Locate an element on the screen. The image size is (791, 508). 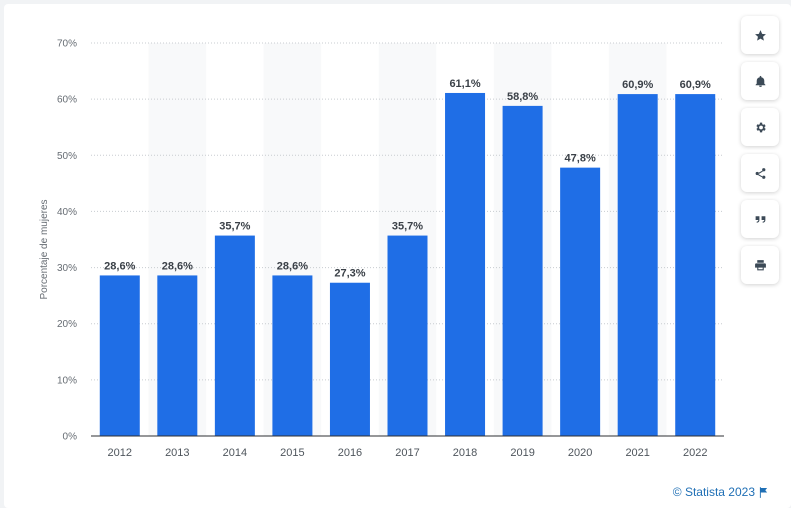
bar-value-label: 58,8% is located at coordinates (522, 97).